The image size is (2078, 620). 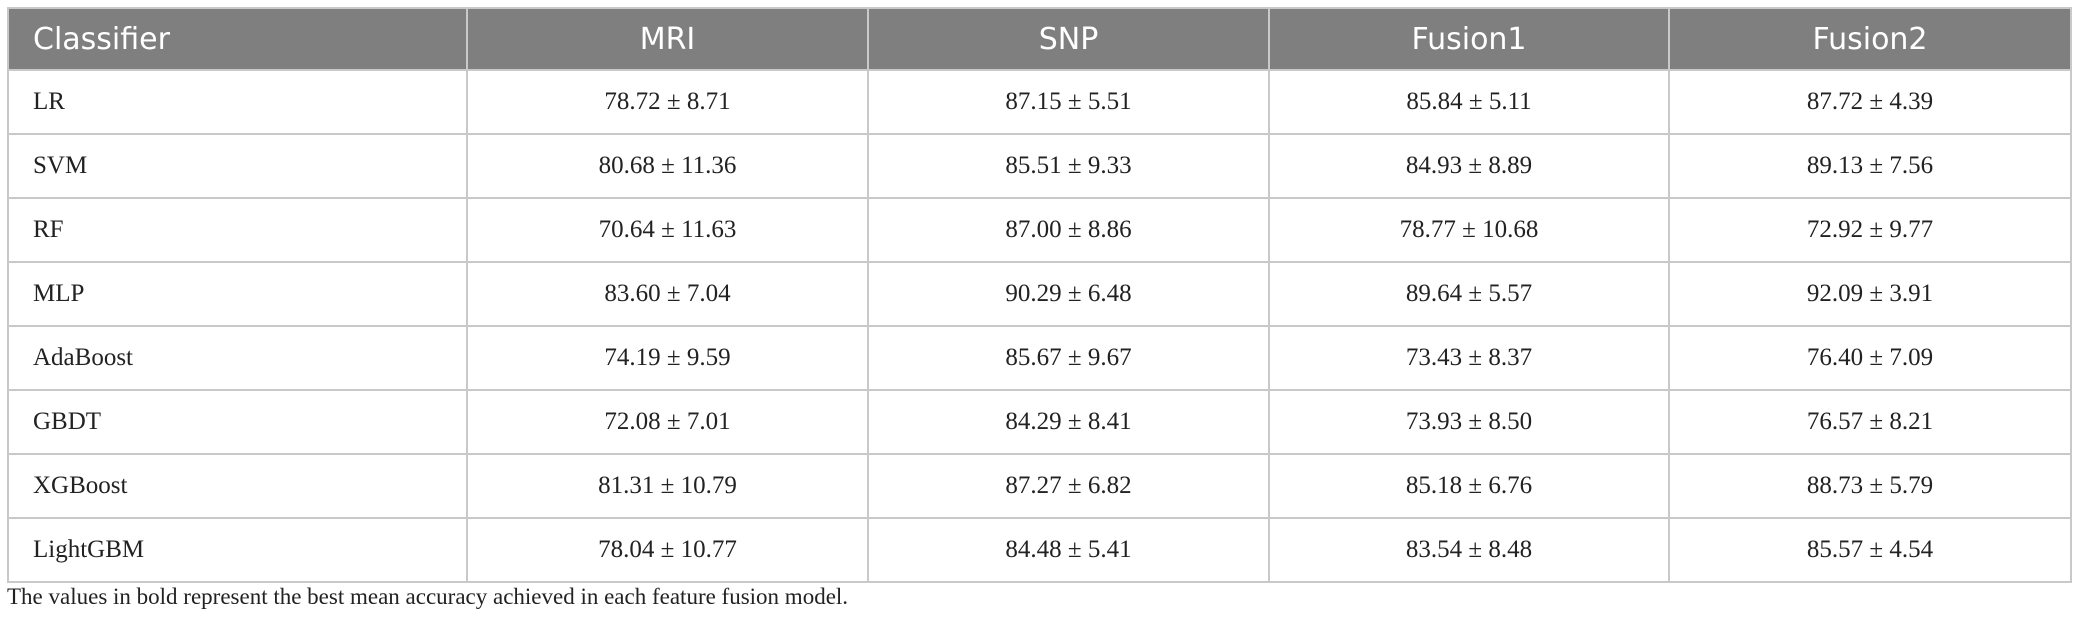 What do you see at coordinates (1870, 358) in the screenshot?
I see `cell: 76.40 ± 7.09` at bounding box center [1870, 358].